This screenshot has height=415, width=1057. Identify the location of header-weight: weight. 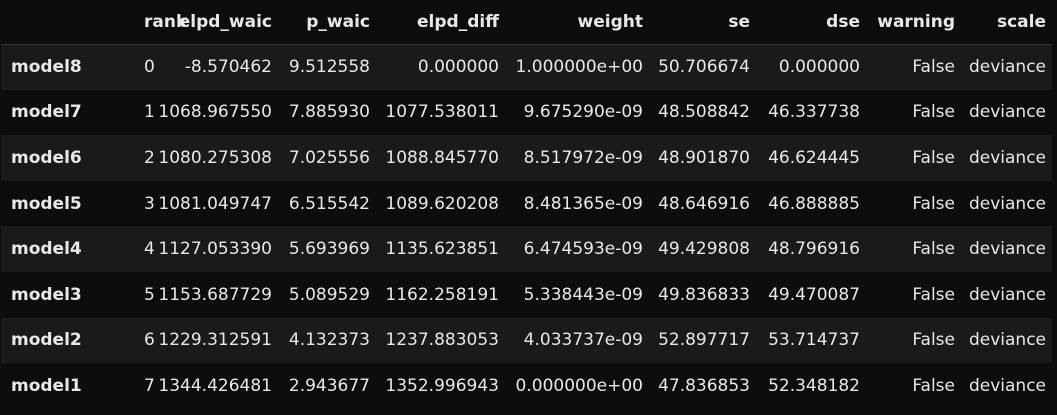
(577, 22).